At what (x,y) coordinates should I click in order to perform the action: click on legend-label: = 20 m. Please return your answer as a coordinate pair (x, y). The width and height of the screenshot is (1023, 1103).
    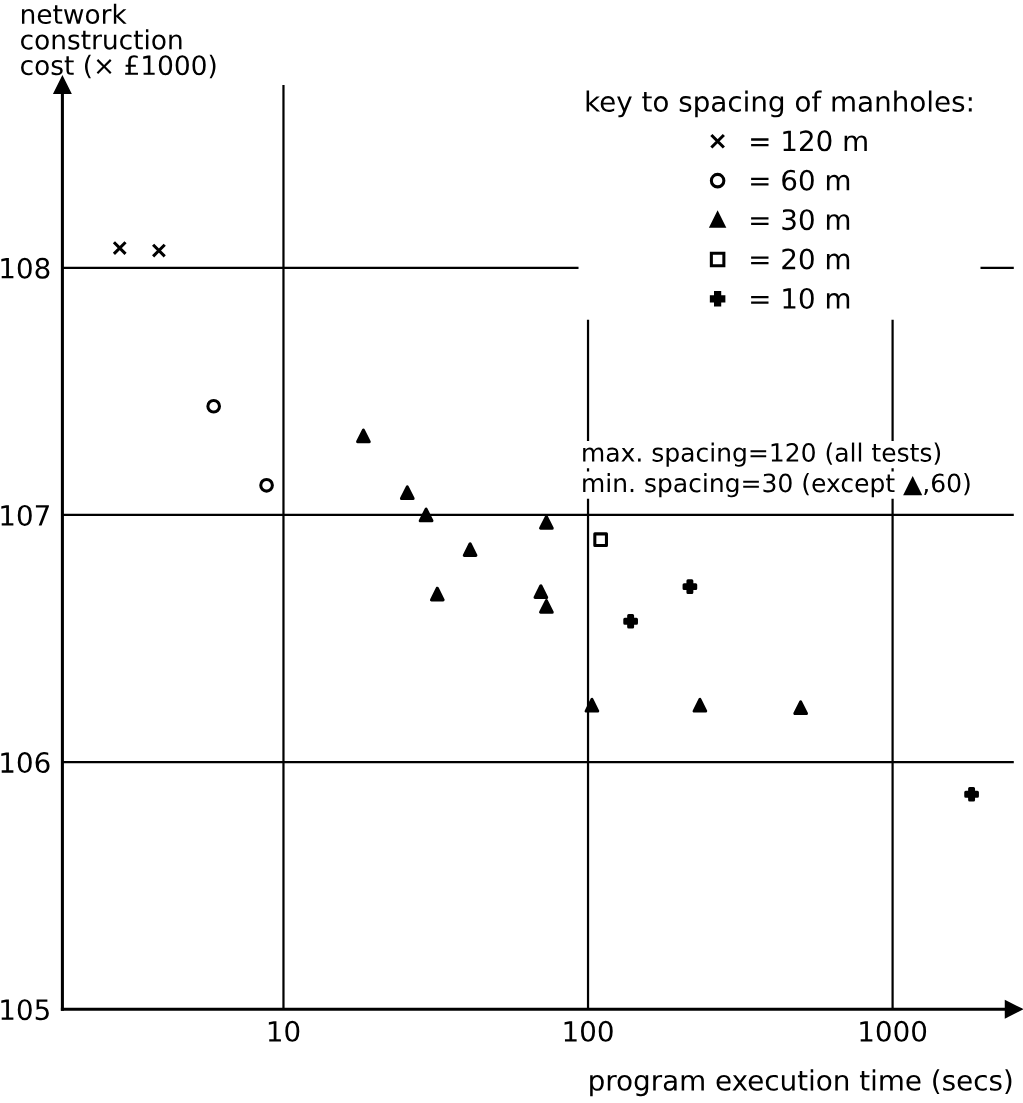
    Looking at the image, I should click on (800, 259).